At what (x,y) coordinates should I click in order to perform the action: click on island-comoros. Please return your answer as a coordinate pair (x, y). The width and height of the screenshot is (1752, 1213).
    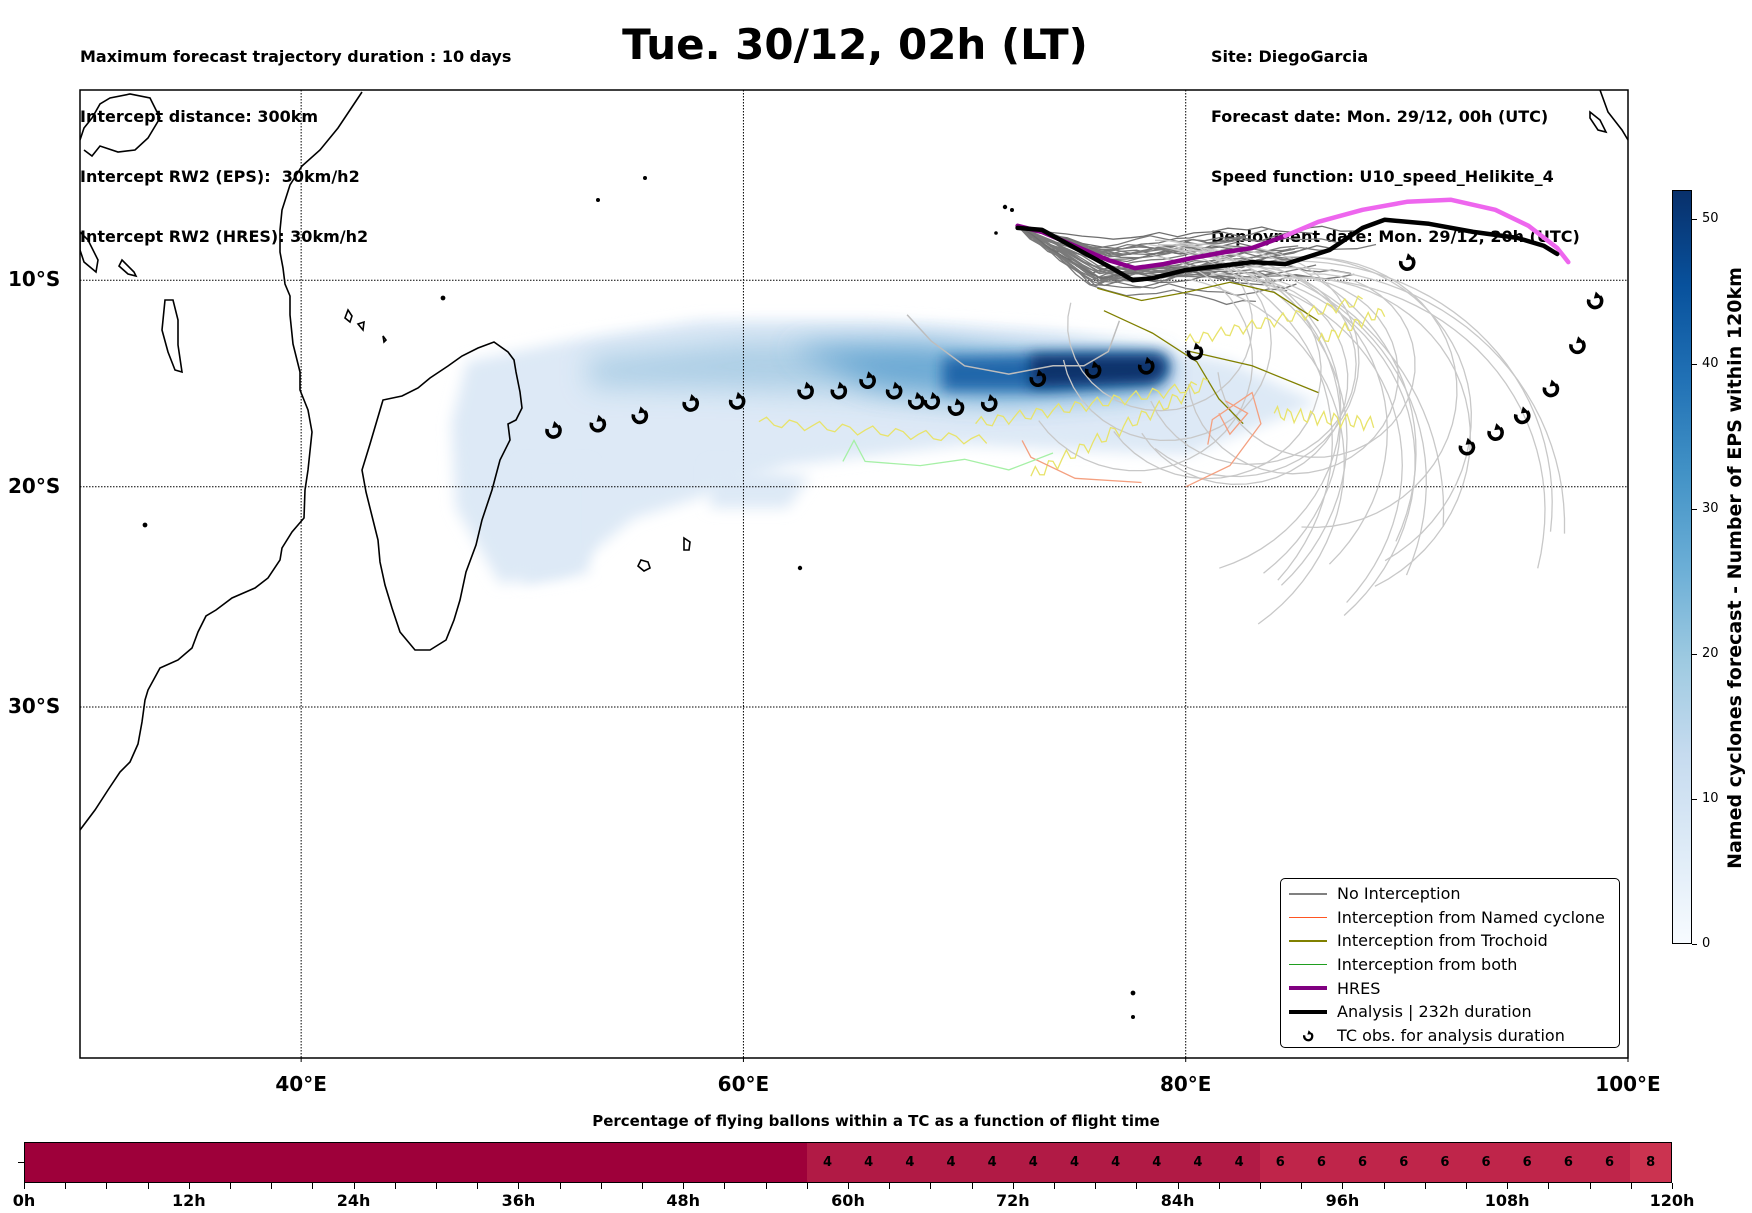
    Looking at the image, I should click on (348, 316).